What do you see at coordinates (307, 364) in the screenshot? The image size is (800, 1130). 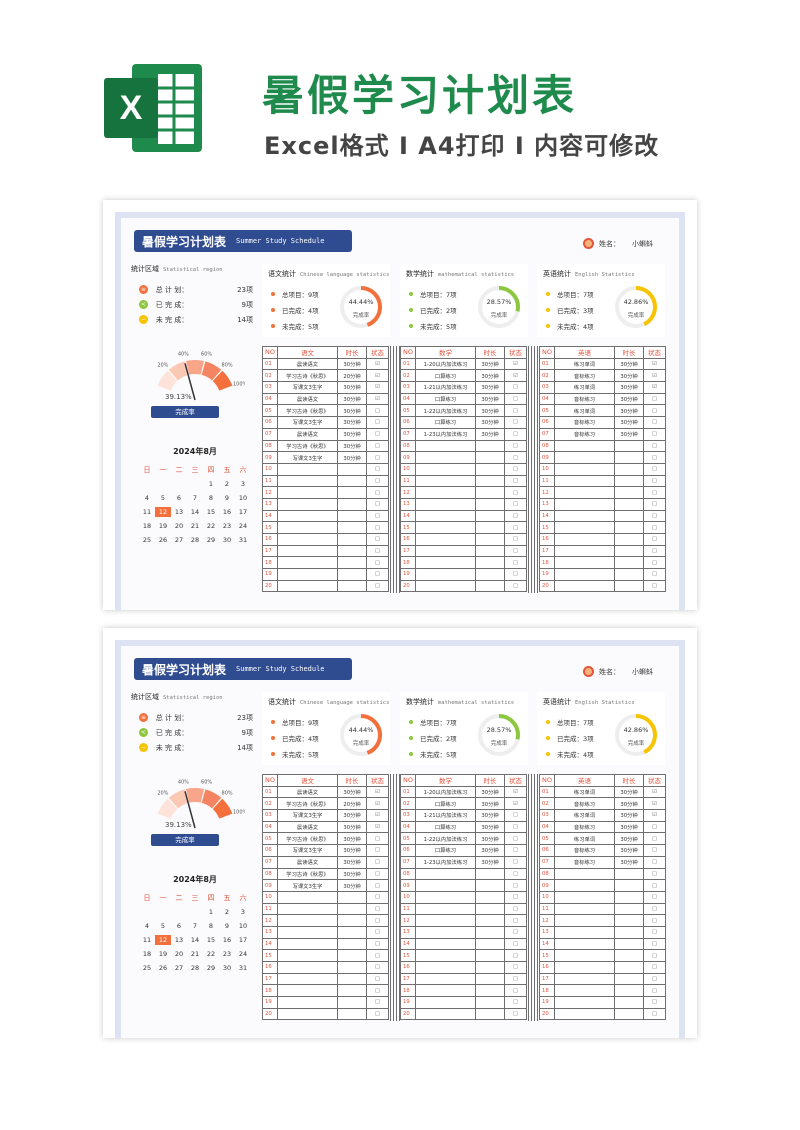 I see `task-name: 晨读语文` at bounding box center [307, 364].